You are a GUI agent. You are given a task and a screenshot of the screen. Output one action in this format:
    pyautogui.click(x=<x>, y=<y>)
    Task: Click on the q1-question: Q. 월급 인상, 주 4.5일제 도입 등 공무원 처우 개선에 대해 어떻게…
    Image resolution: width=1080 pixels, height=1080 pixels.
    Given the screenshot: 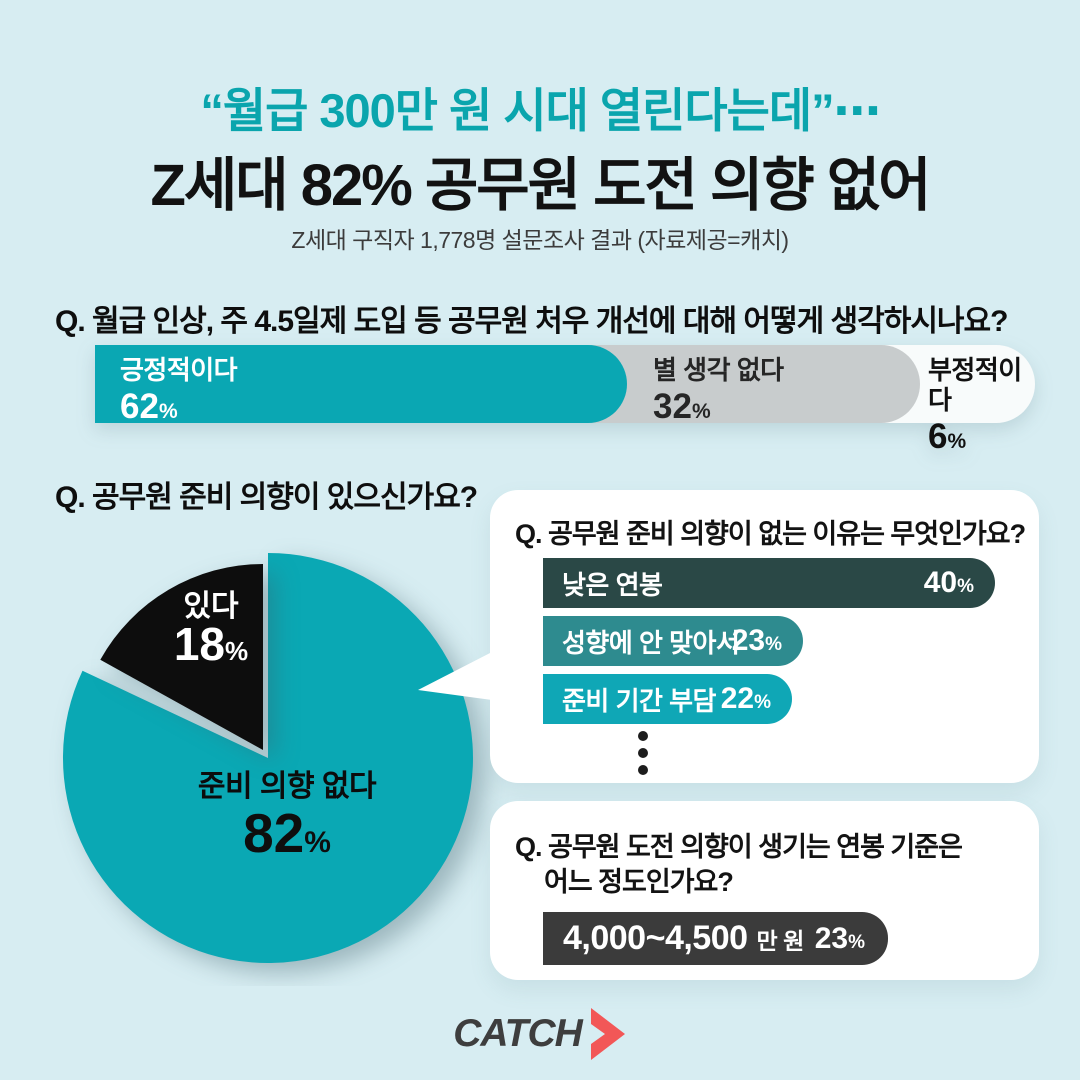 What is the action you would take?
    pyautogui.click(x=531, y=321)
    